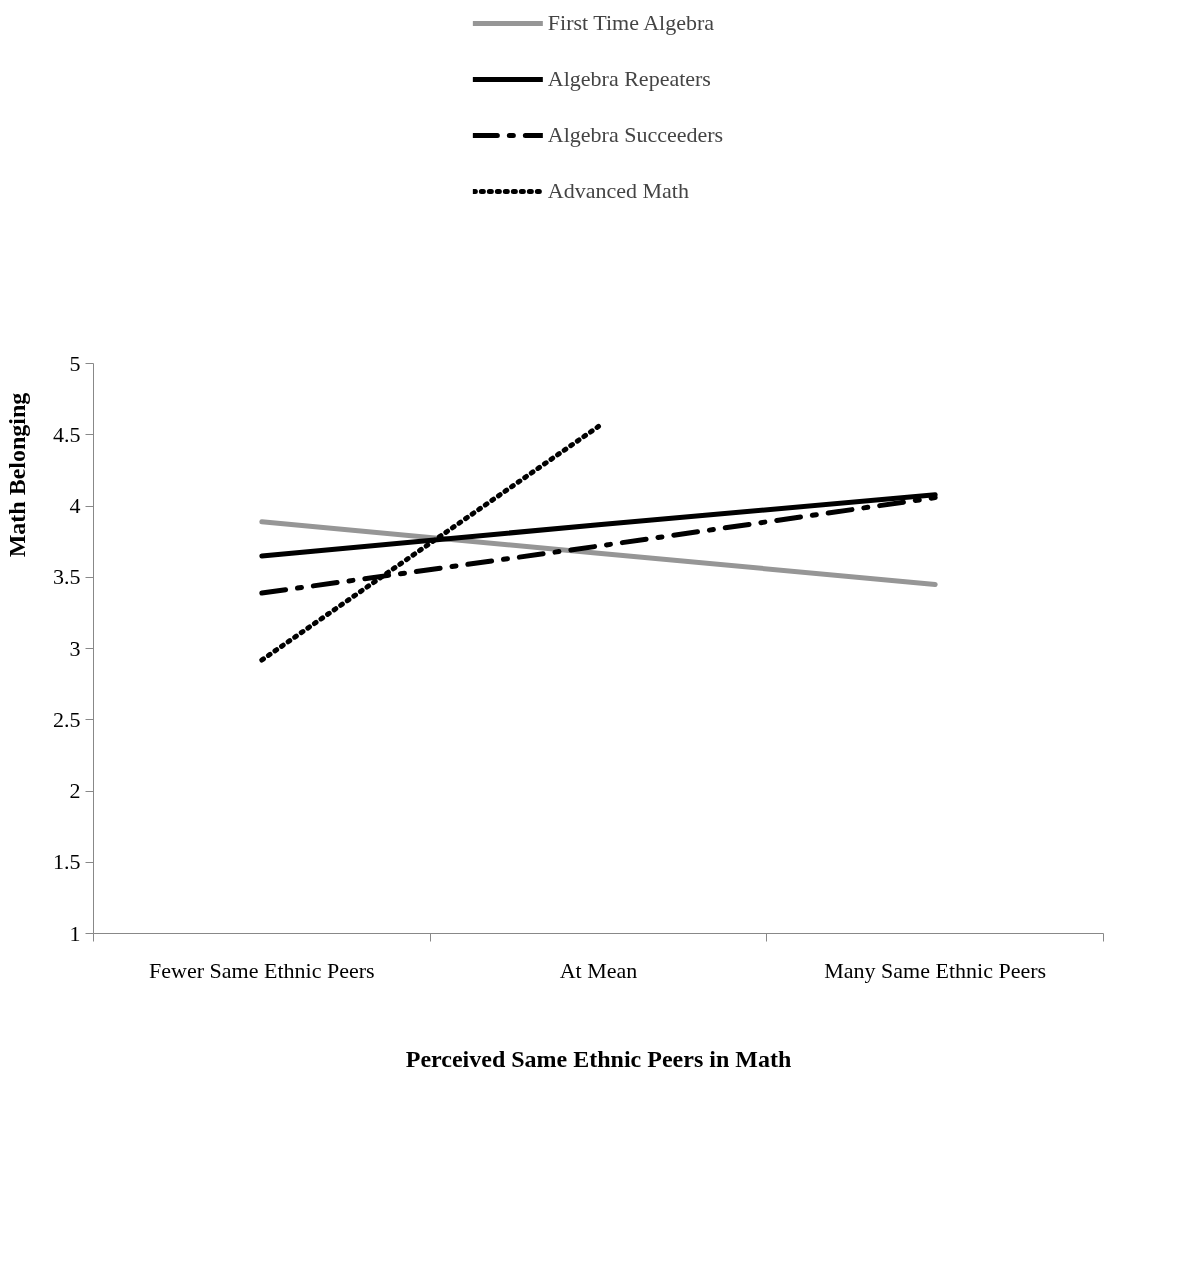 The image size is (1188, 1266). Describe the element at coordinates (75, 363) in the screenshot. I see `y-tick-label: 5` at that location.